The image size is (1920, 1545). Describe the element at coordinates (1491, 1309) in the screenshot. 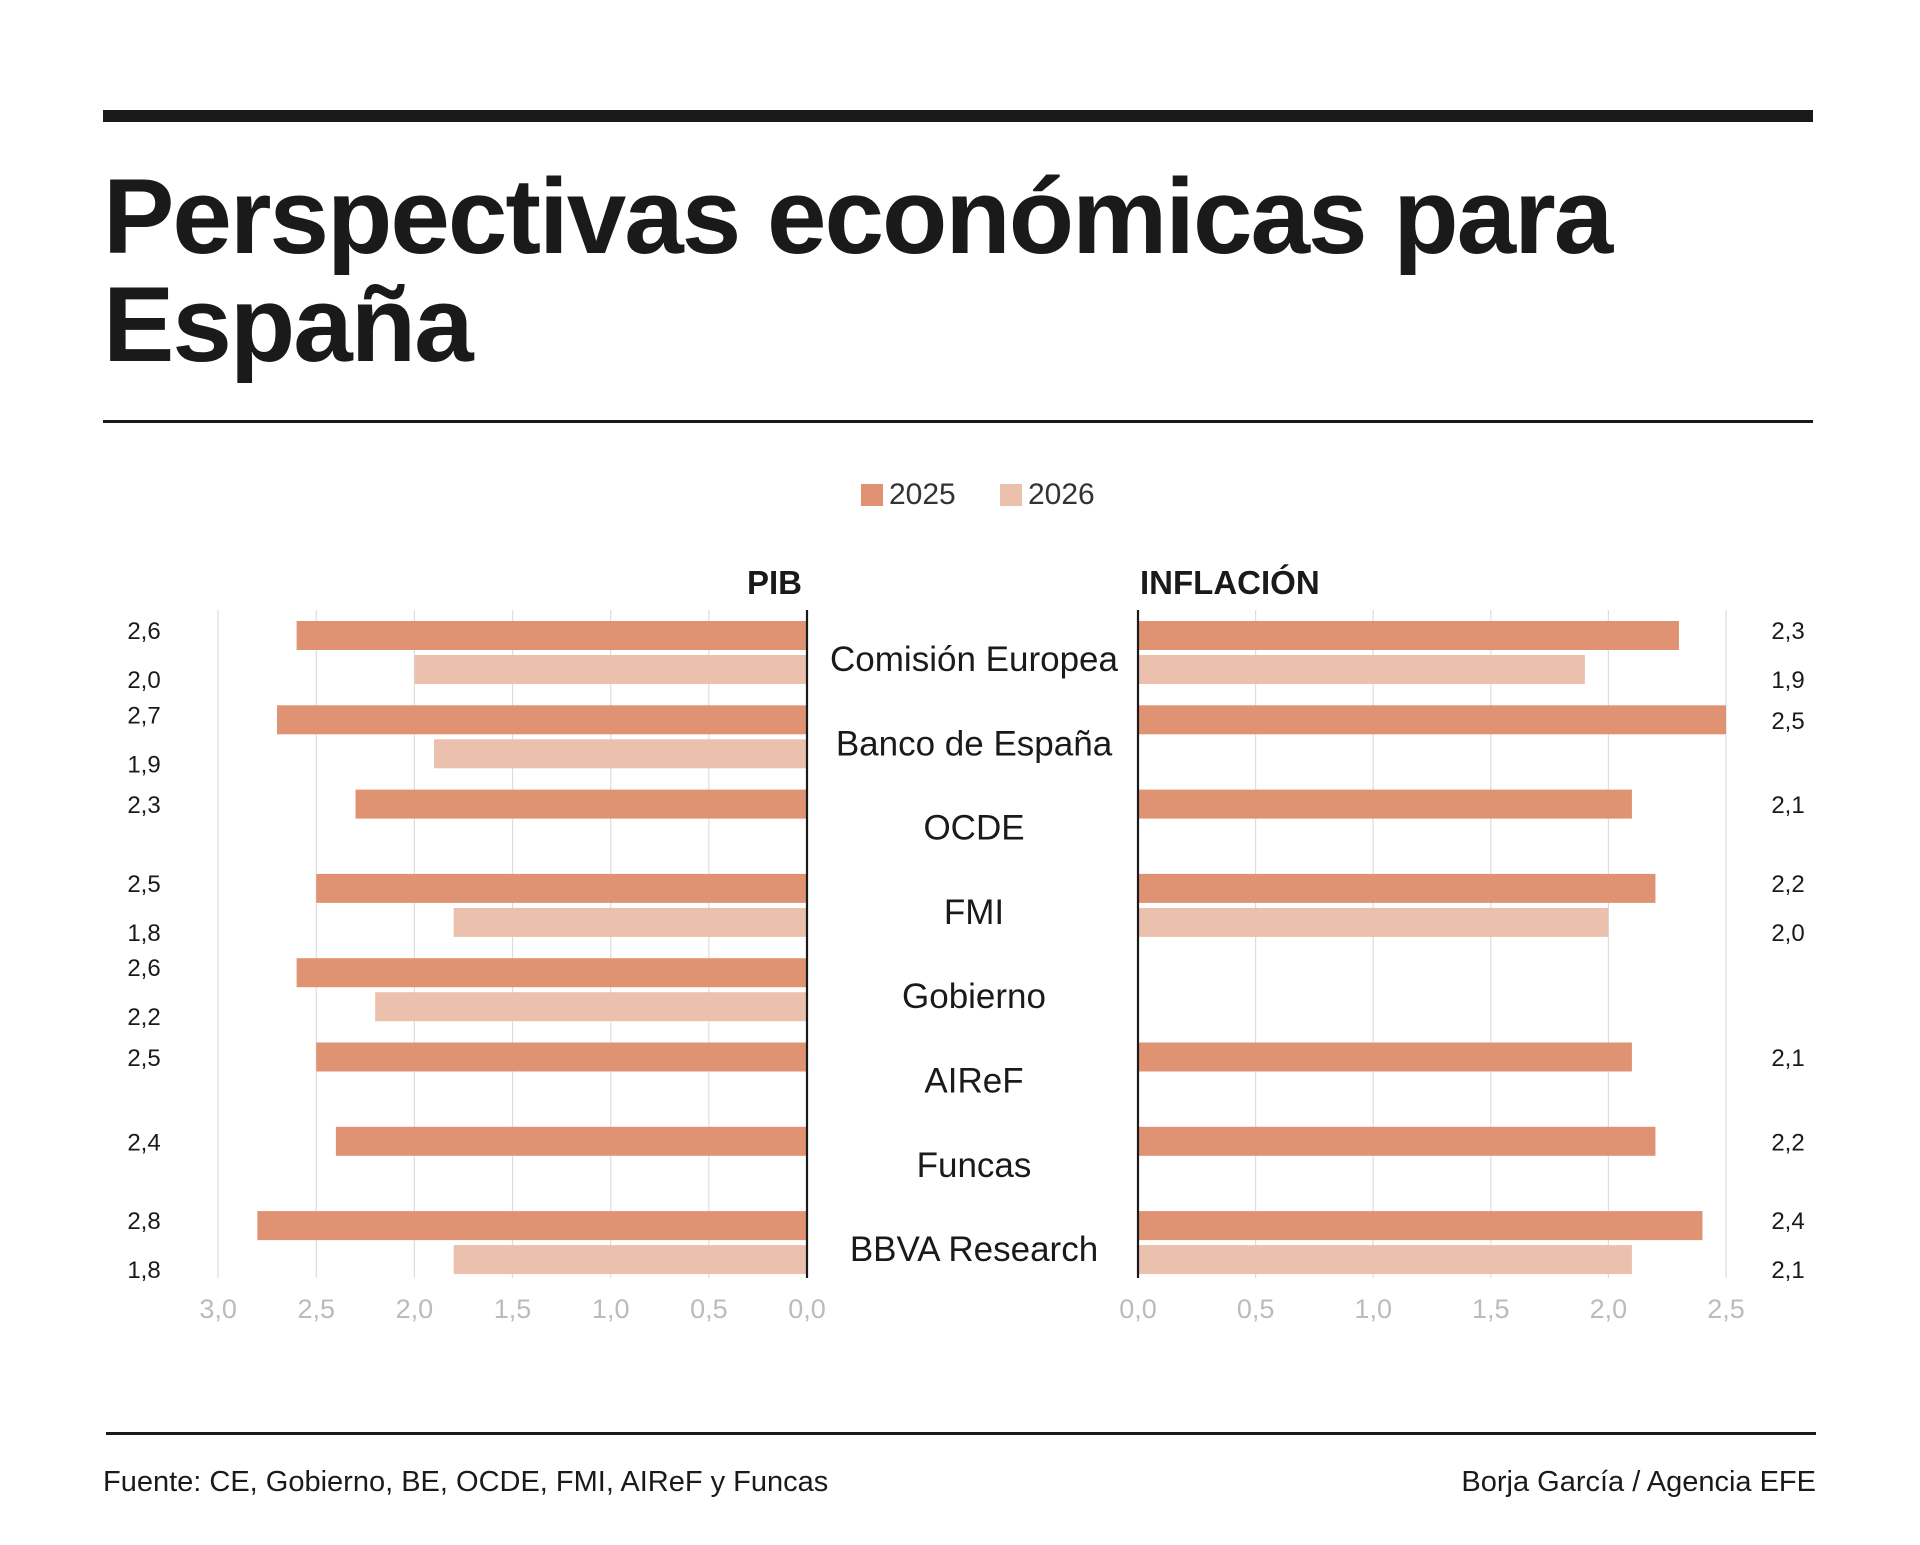

I see `inflacion-tick-label: 1,5` at that location.